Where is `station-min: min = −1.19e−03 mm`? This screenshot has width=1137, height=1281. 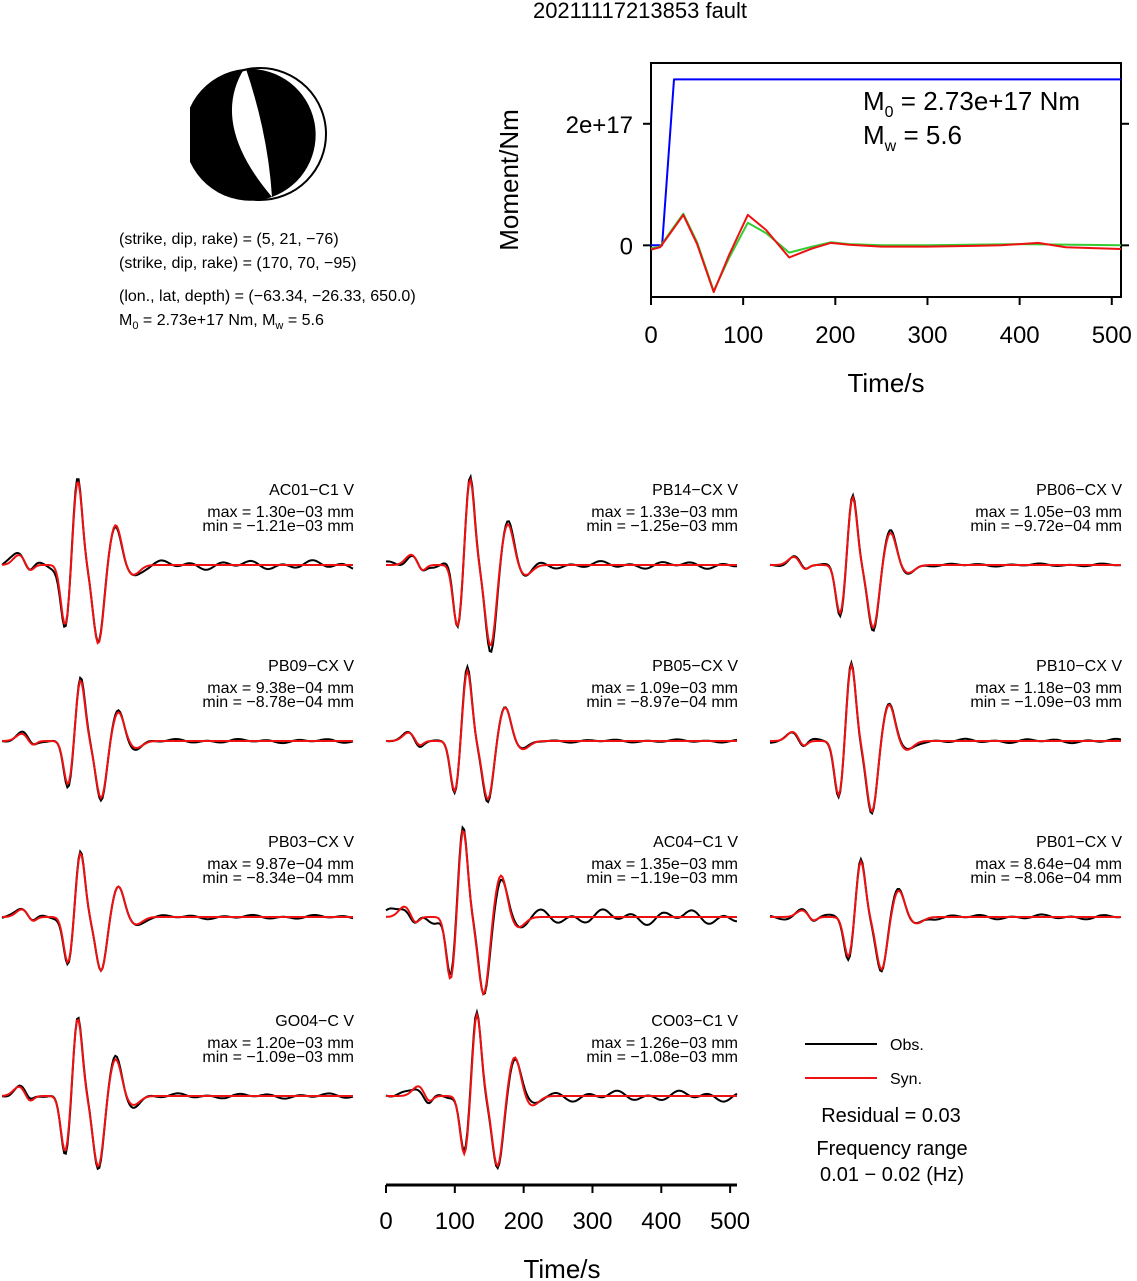
station-min: min = −1.19e−03 mm is located at coordinates (662, 878).